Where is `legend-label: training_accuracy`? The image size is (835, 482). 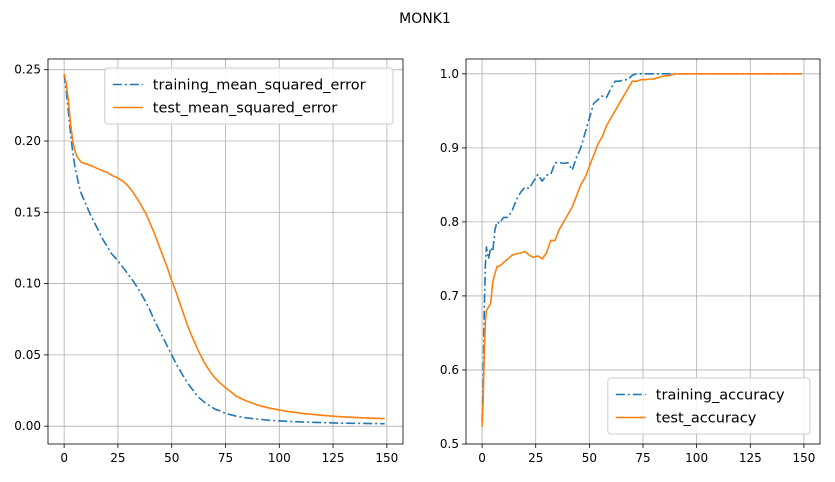 legend-label: training_accuracy is located at coordinates (720, 396).